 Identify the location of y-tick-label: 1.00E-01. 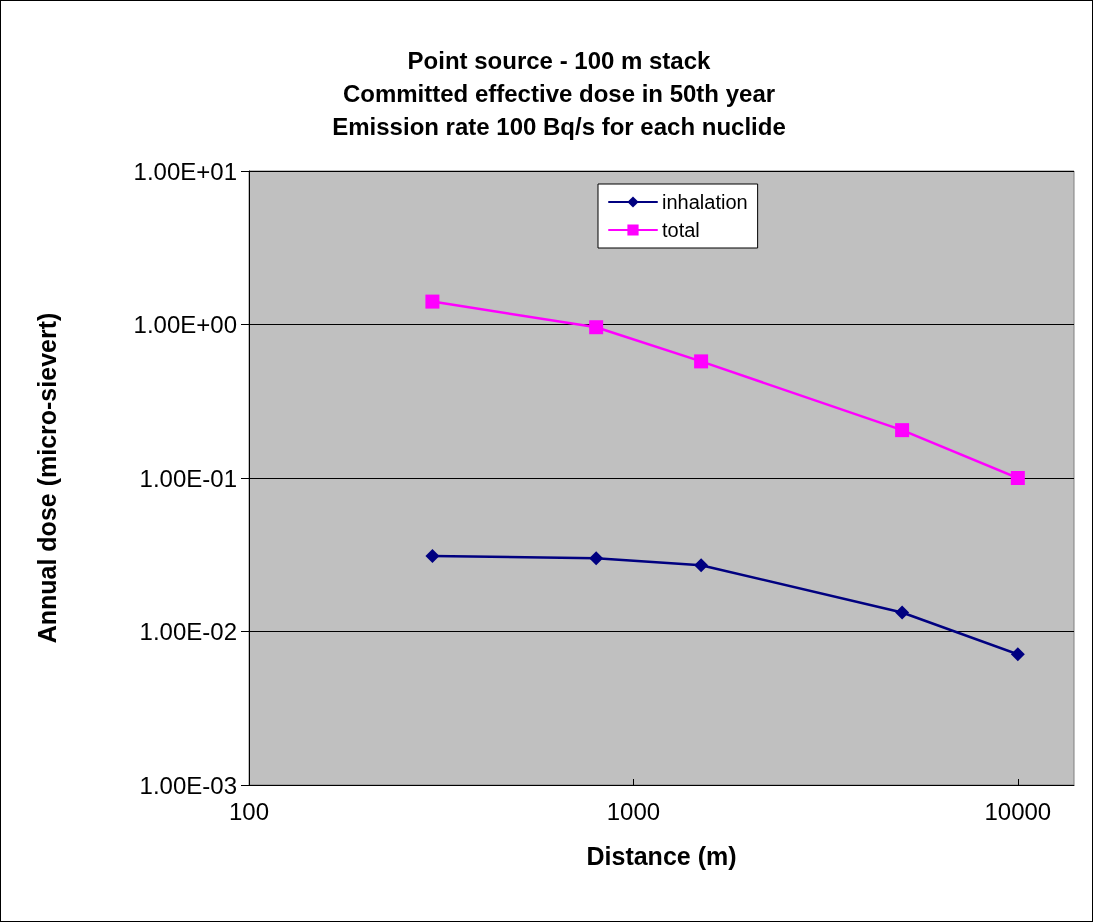
(188, 478).